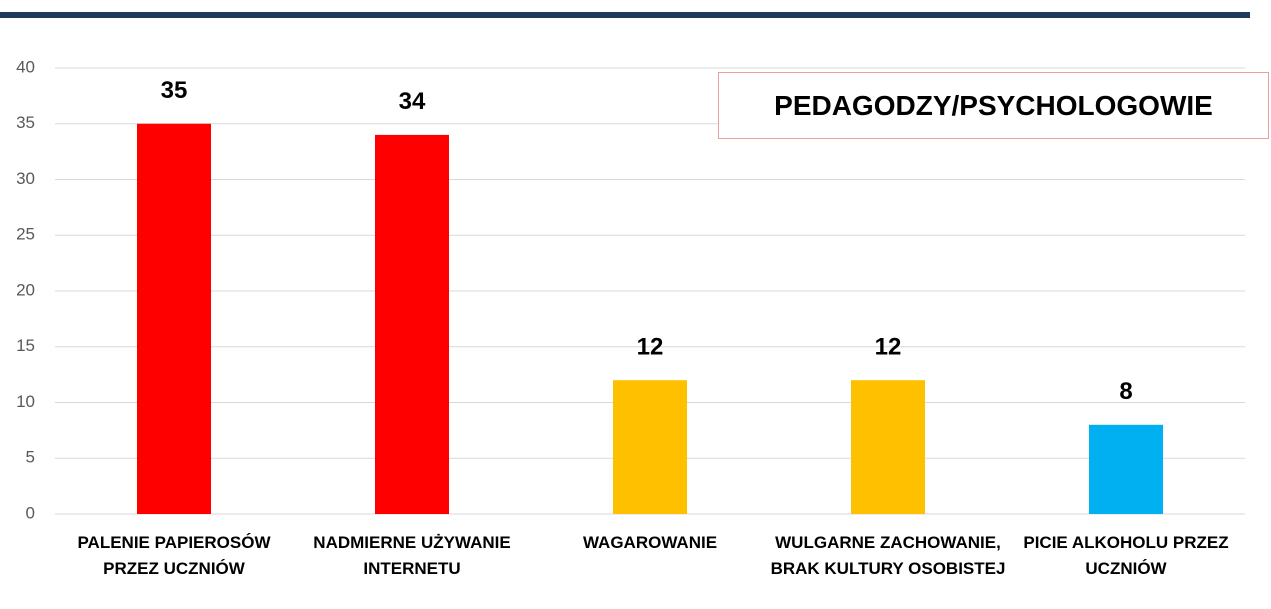 The image size is (1271, 609). Describe the element at coordinates (25, 178) in the screenshot. I see `y-tick-label: 30` at that location.